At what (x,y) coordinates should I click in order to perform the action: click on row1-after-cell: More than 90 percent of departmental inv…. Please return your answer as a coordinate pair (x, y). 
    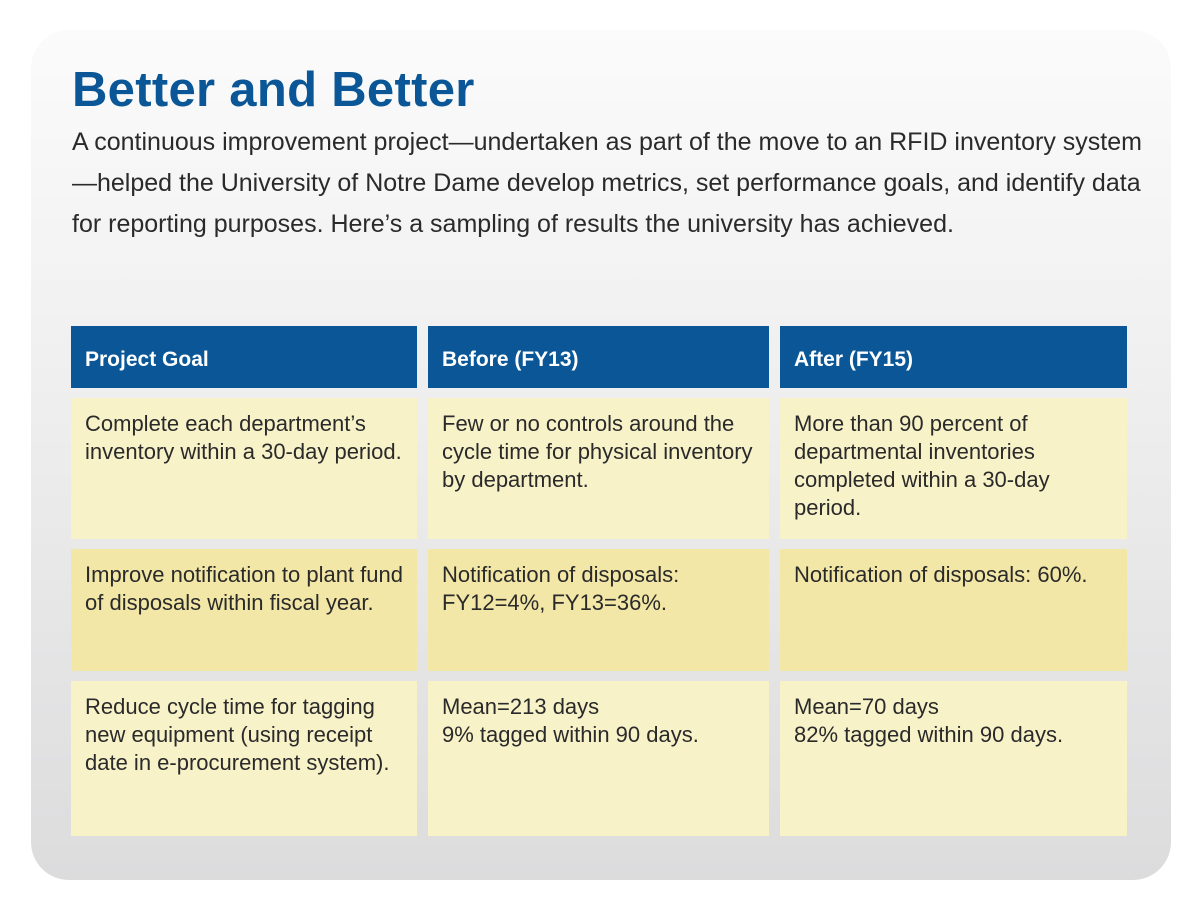
    Looking at the image, I should click on (953, 468).